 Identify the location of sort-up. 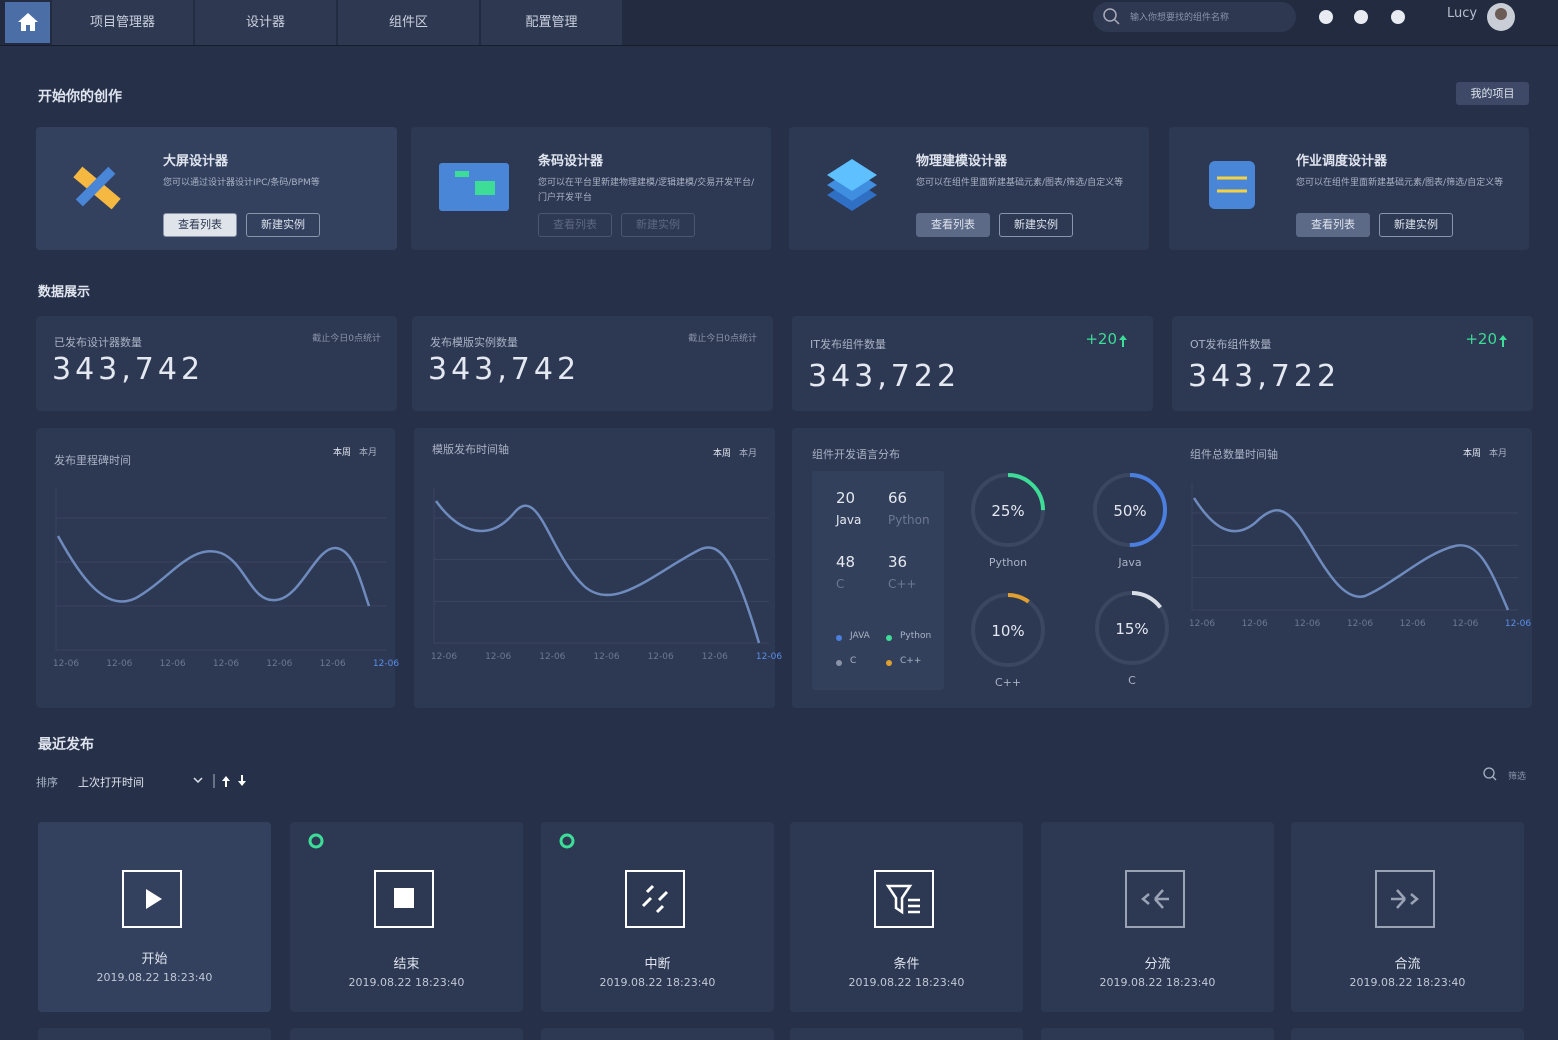
(226, 781).